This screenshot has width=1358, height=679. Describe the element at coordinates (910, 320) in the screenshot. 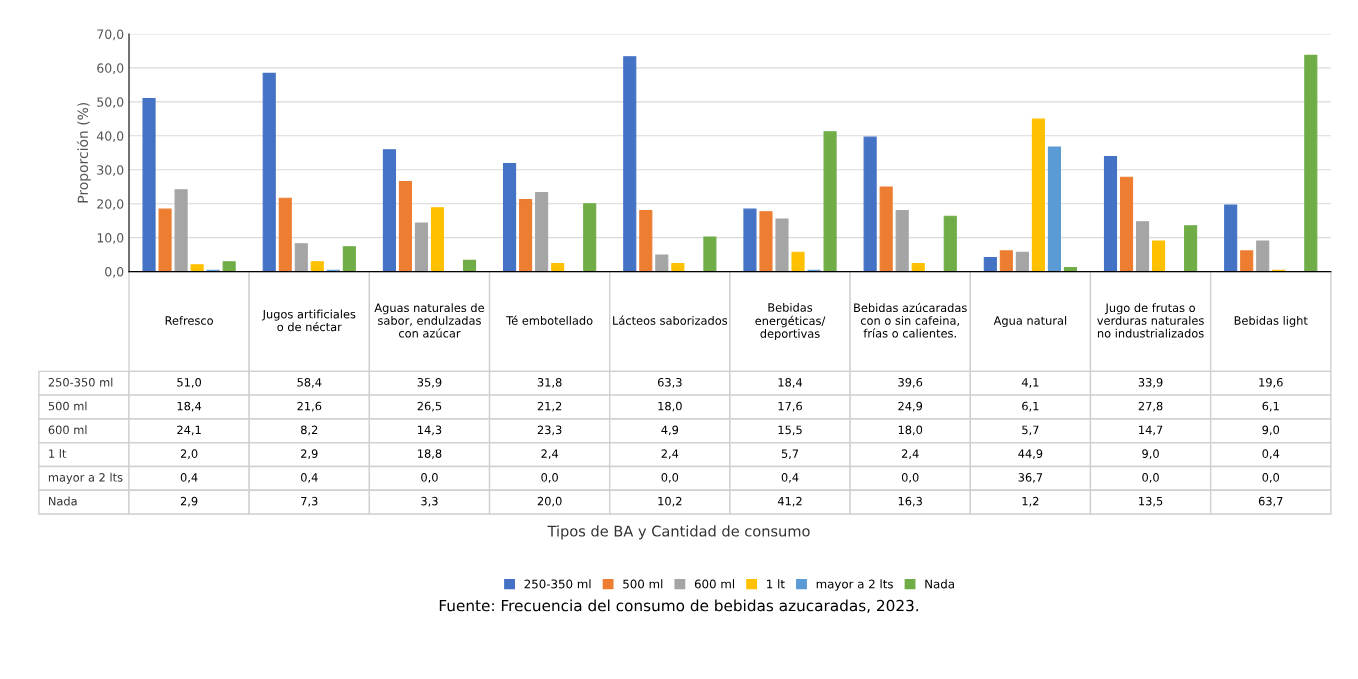

I see `x-tick-label: Bebidas azúcaradas con o sin cafeina, frías o calientes.` at that location.